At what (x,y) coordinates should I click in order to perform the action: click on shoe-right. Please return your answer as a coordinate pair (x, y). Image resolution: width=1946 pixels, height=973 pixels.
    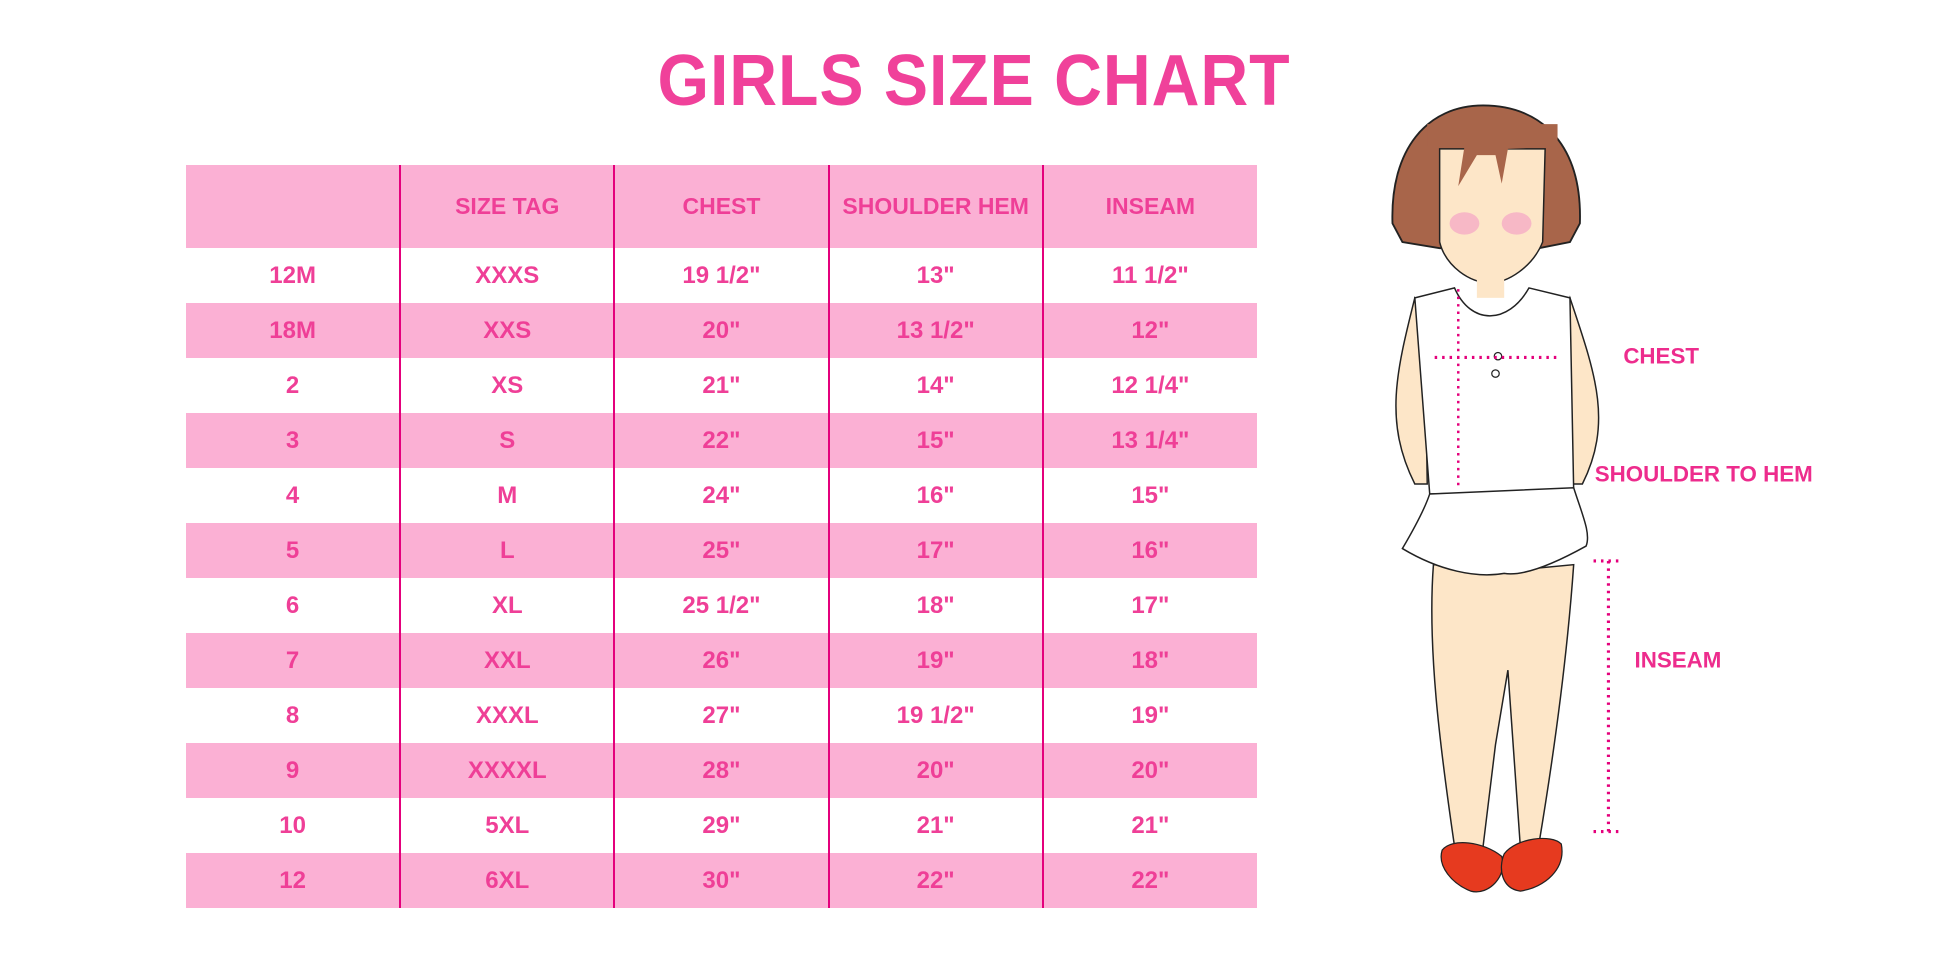
    Looking at the image, I should click on (1531, 864).